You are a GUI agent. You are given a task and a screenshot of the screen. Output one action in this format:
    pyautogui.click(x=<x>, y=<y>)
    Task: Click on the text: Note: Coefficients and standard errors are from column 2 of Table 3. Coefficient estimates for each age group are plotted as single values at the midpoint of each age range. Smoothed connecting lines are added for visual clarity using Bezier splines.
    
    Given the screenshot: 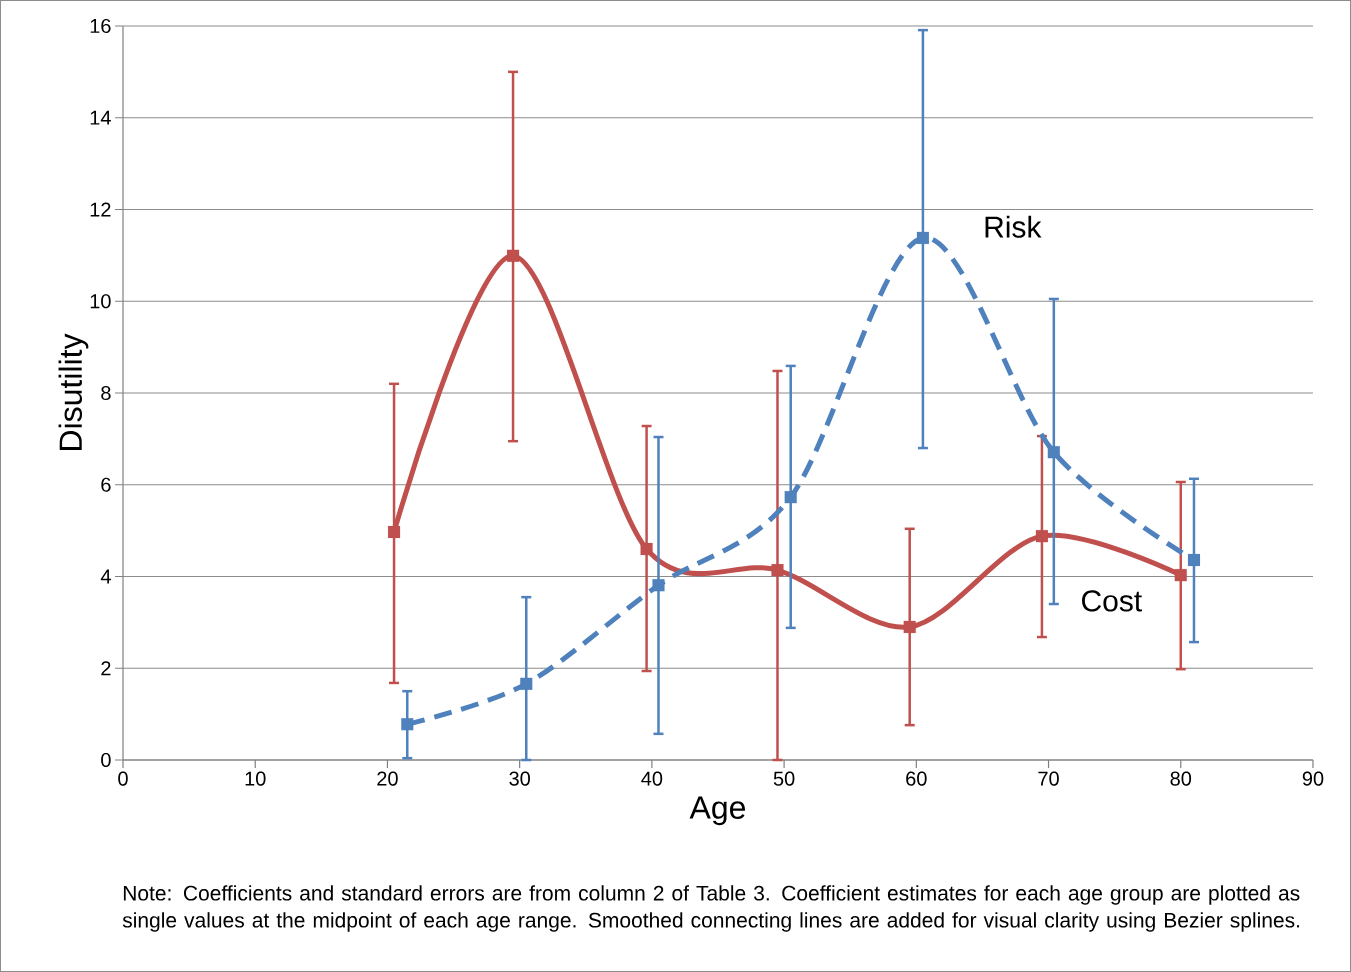 What is the action you would take?
    pyautogui.click(x=711, y=908)
    